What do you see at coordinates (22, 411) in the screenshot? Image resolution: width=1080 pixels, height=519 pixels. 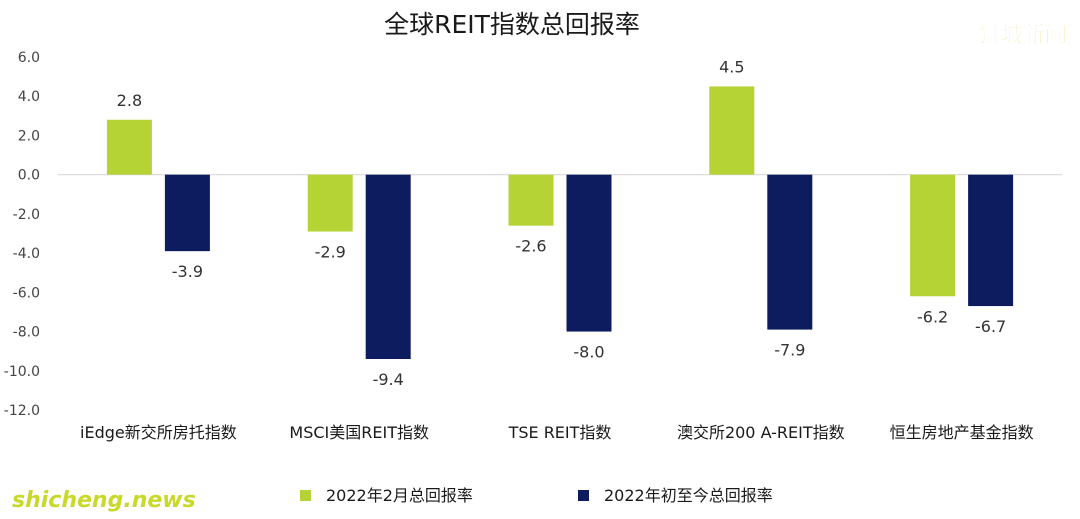 I see `y-tick-label: -12.0` at bounding box center [22, 411].